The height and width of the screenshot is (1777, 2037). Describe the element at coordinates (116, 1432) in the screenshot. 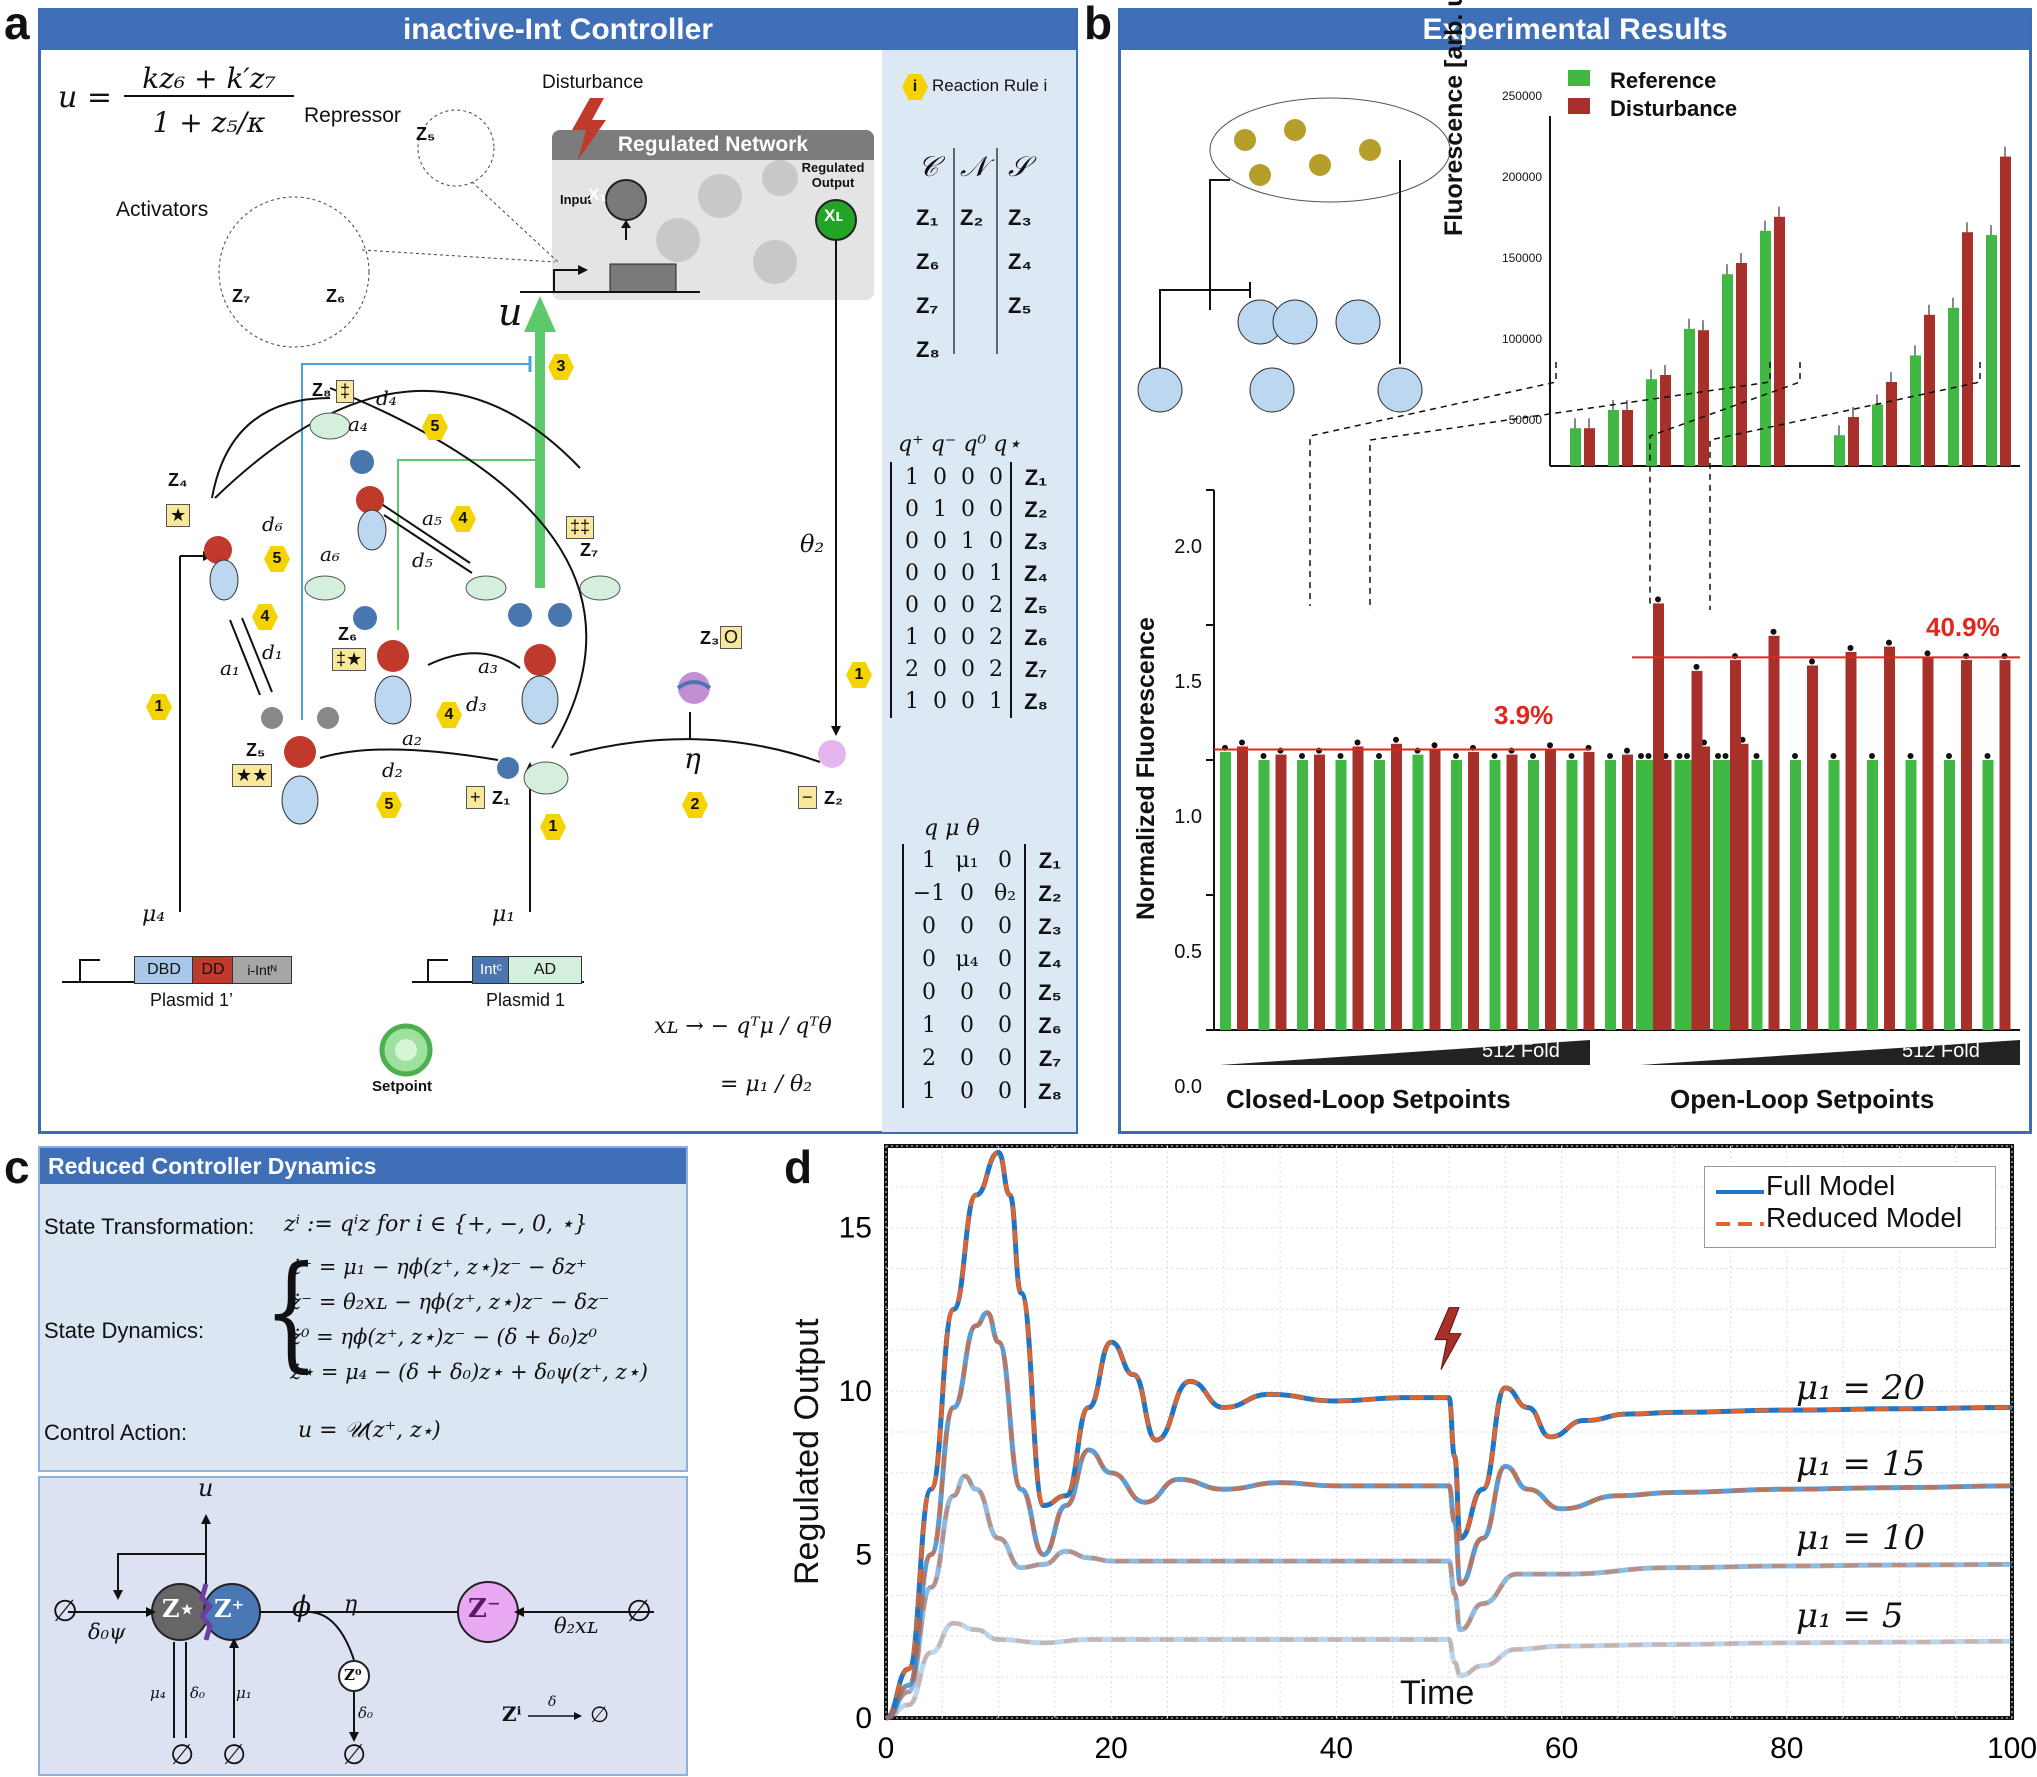

I see `control-action-label: Control Action:` at that location.